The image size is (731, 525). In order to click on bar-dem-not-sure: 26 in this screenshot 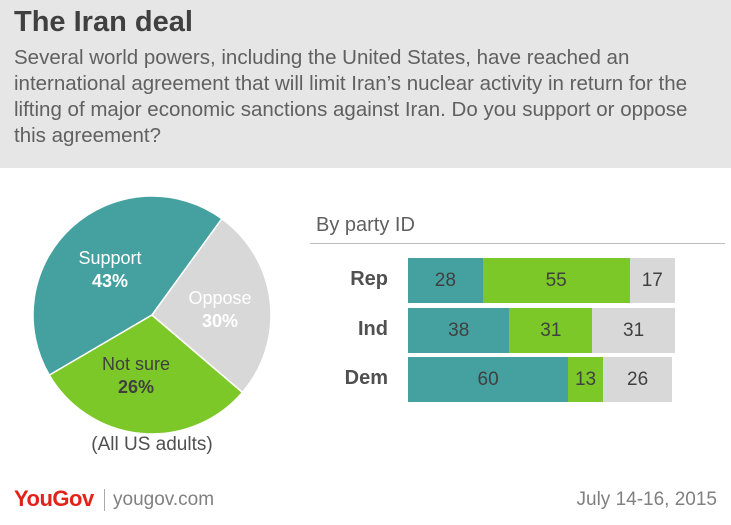, I will do `click(637, 379)`.